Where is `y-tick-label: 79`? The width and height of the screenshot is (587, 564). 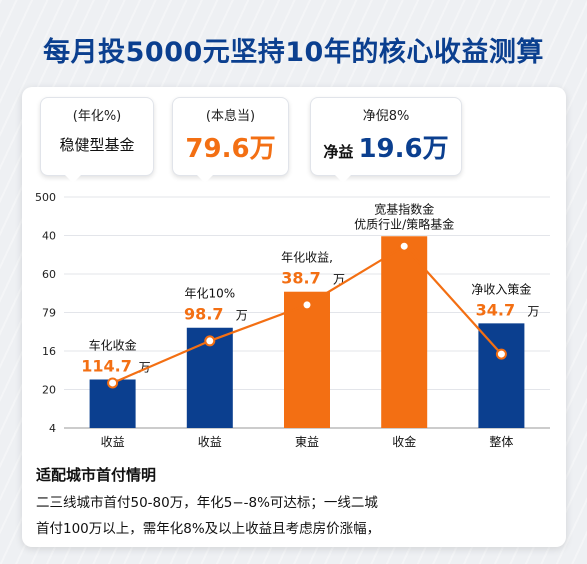
y-tick-label: 79 is located at coordinates (49, 313).